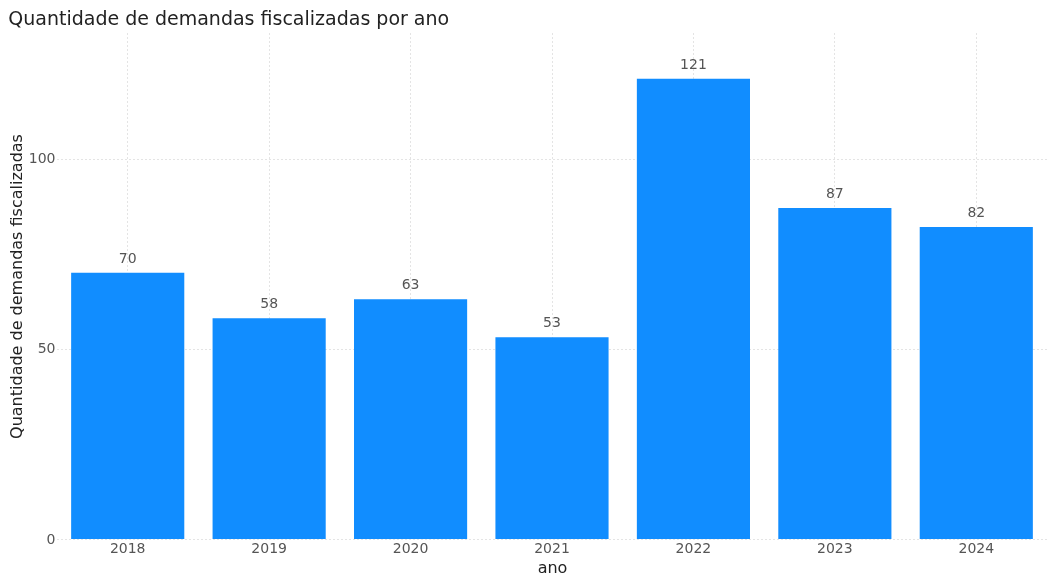  Describe the element at coordinates (127, 547) in the screenshot. I see `x-tick-label: 2018` at that location.